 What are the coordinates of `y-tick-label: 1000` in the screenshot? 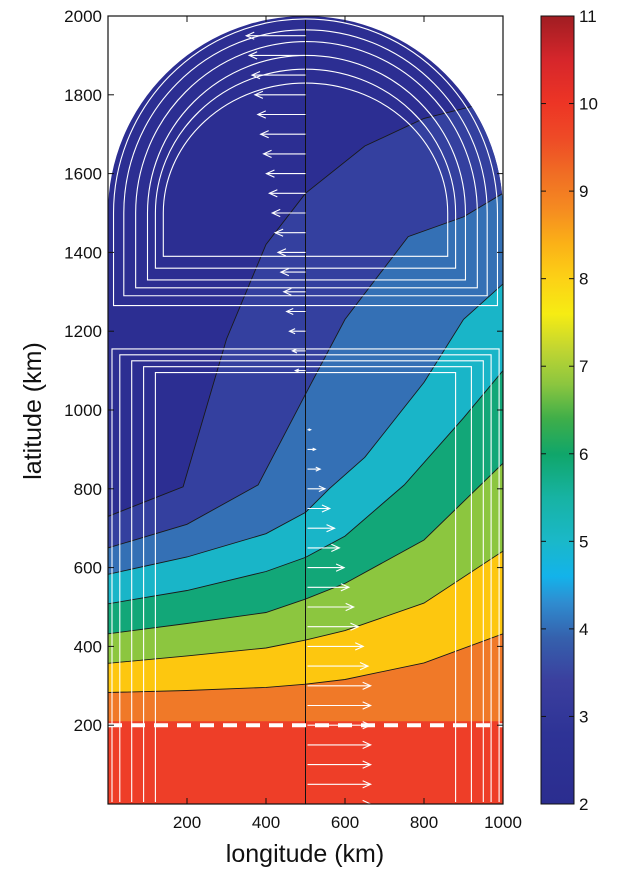 It's located at (83, 410).